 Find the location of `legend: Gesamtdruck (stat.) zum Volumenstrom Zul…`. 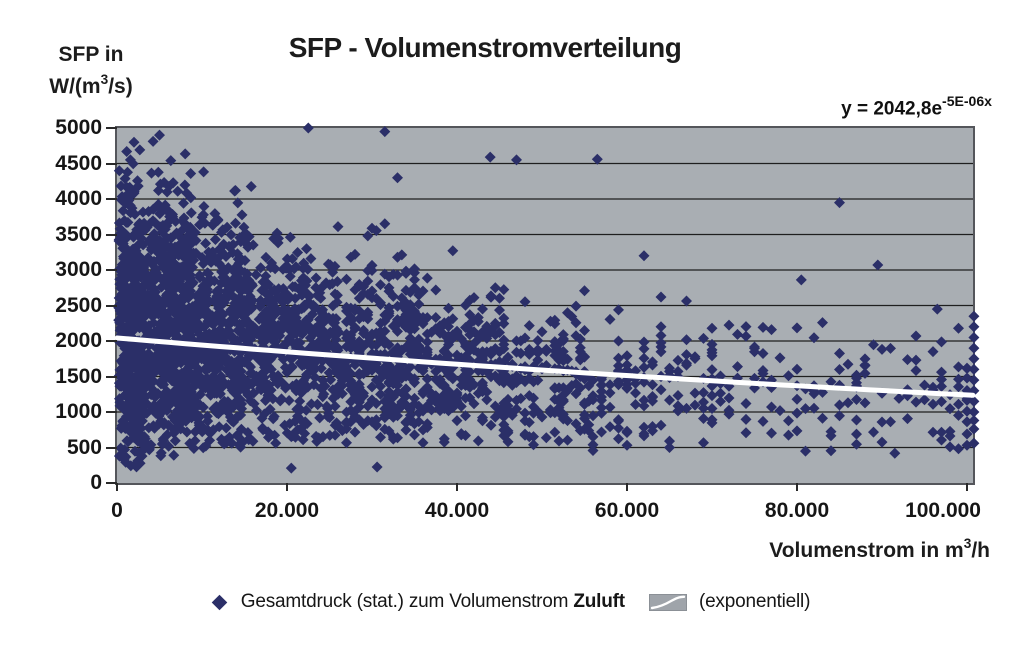

legend: Gesamtdruck (stat.) zum Volumenstrom Zul… is located at coordinates (512, 602).